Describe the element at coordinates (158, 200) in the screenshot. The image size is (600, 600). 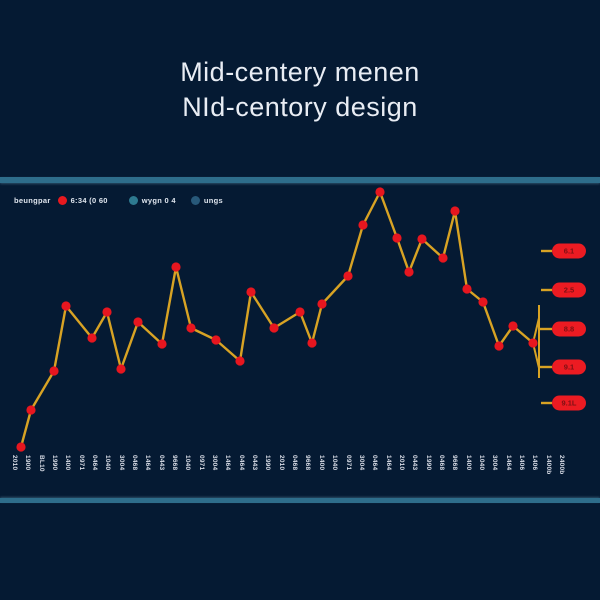
I see `legend-item-series2-text: wygn 0 4` at that location.